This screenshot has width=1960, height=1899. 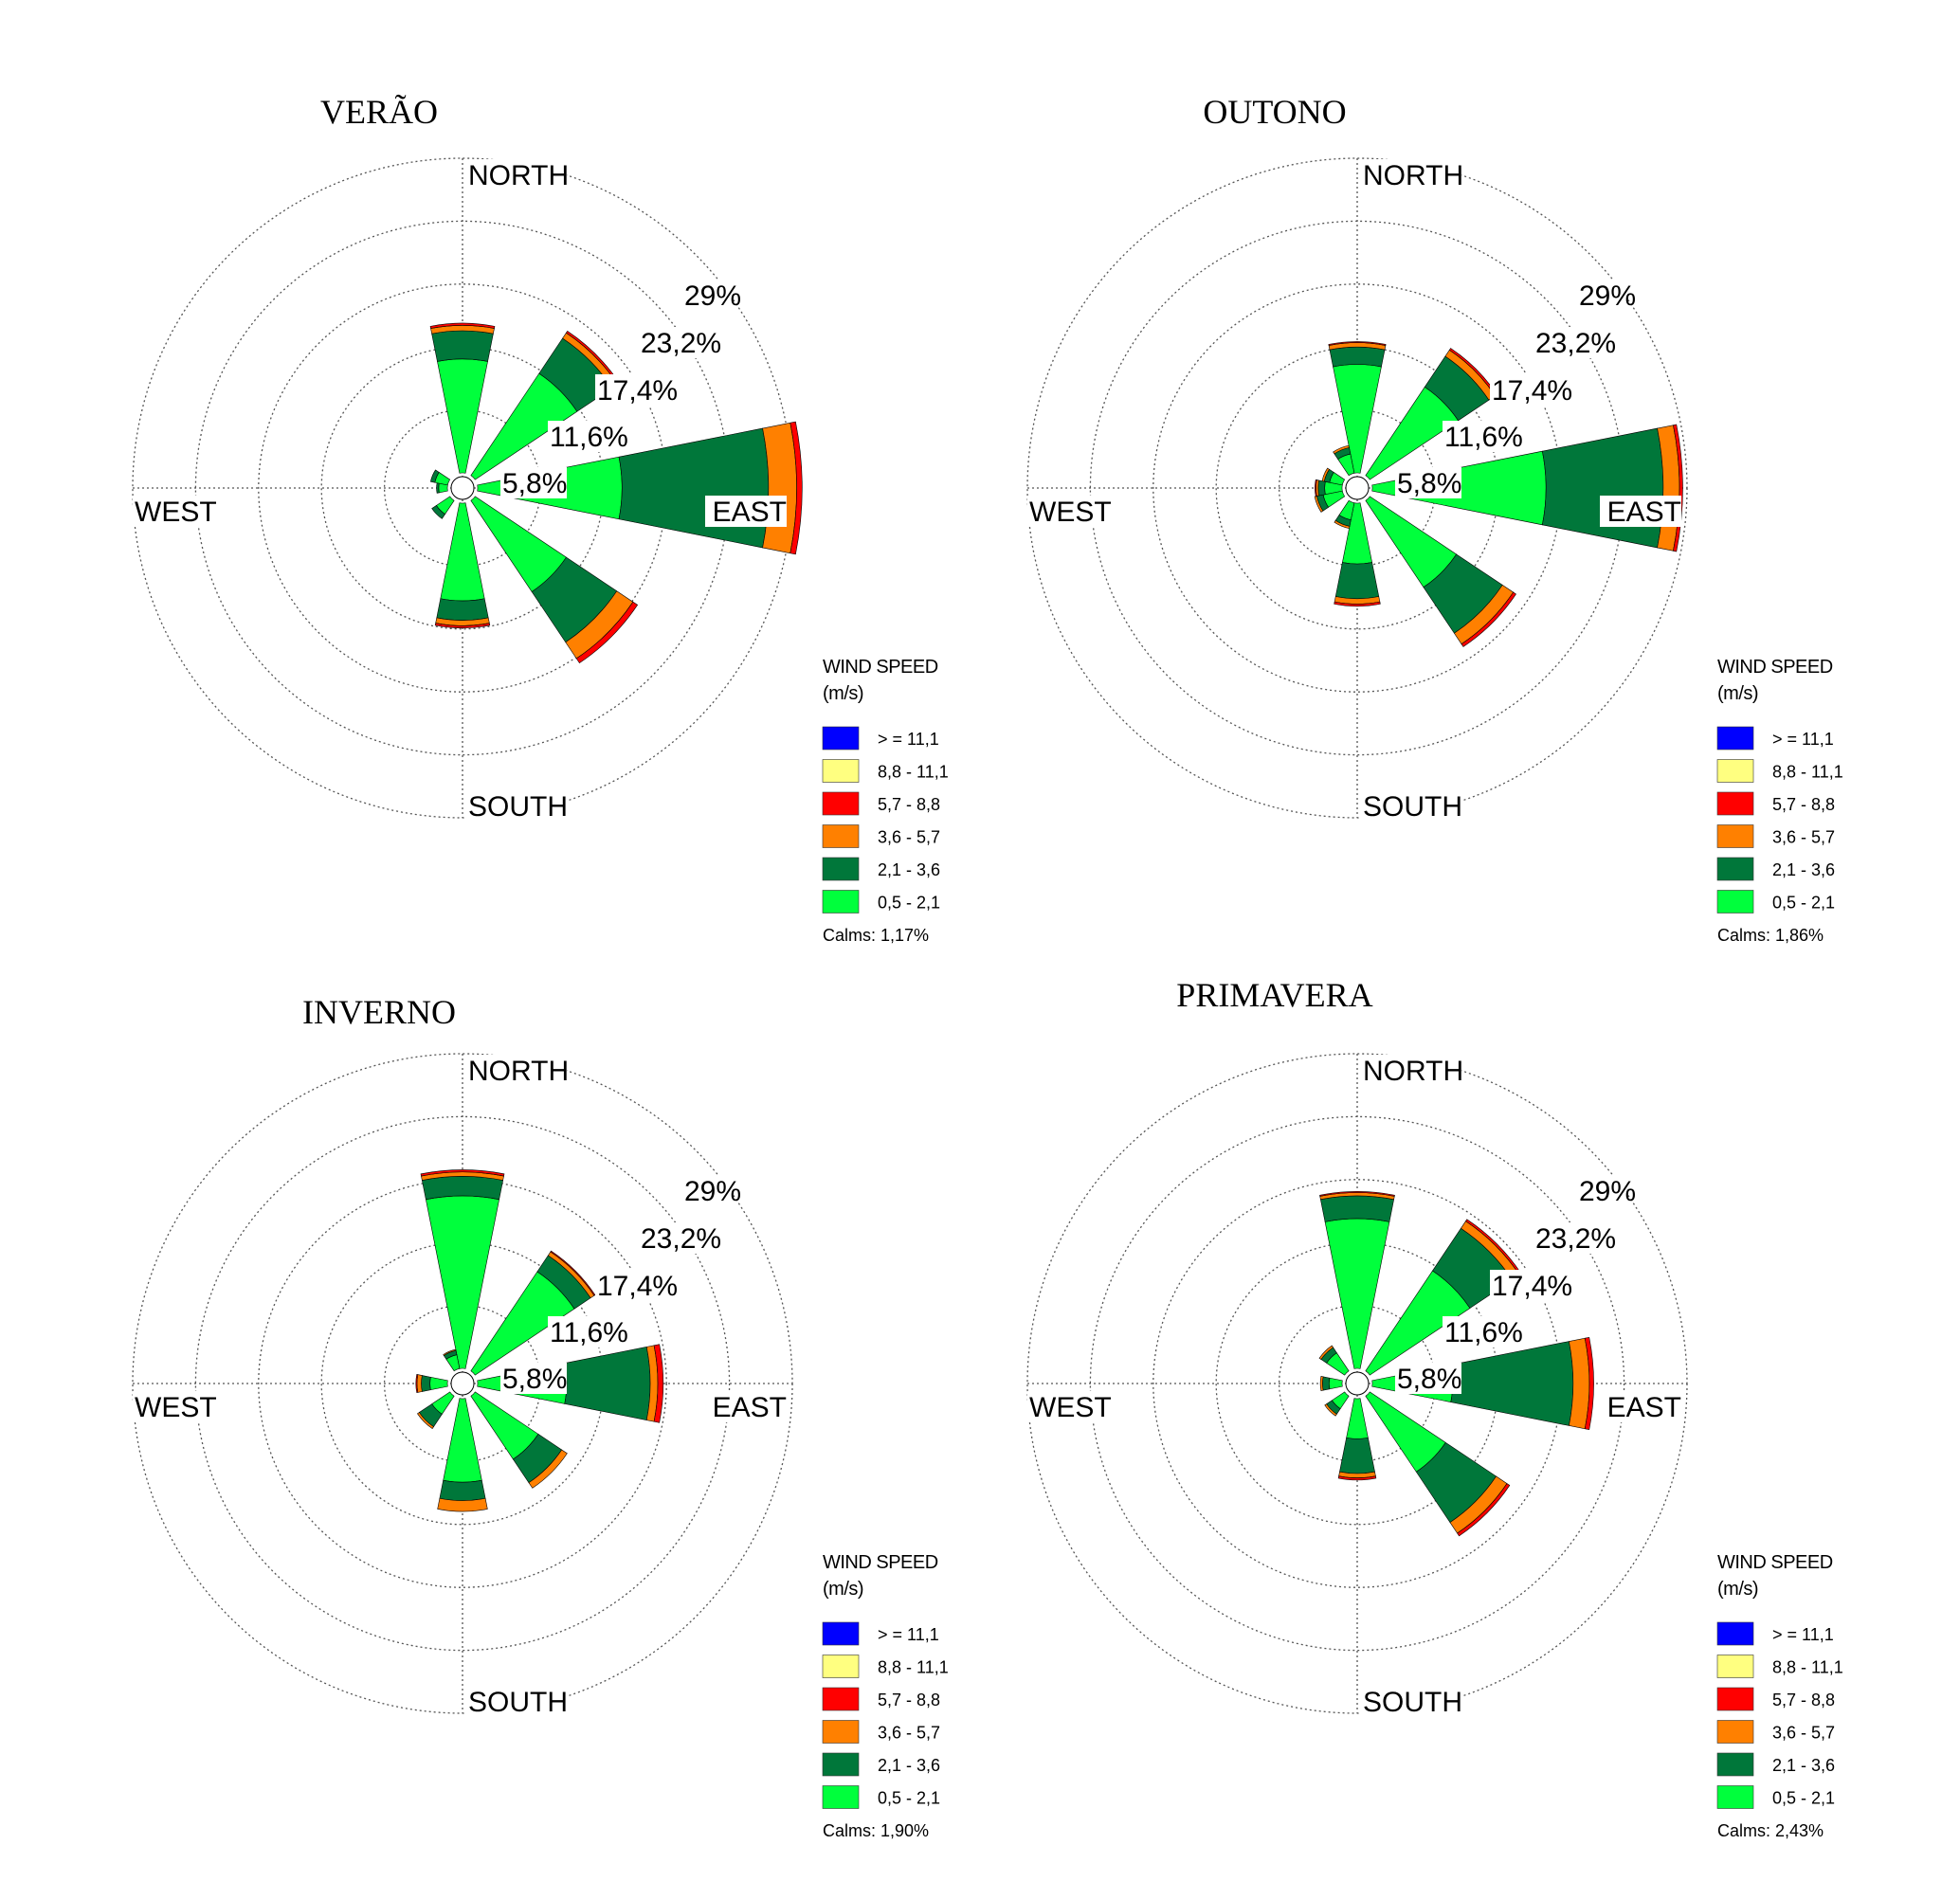 I want to click on panel-title: OUTONO, so click(x=1274, y=112).